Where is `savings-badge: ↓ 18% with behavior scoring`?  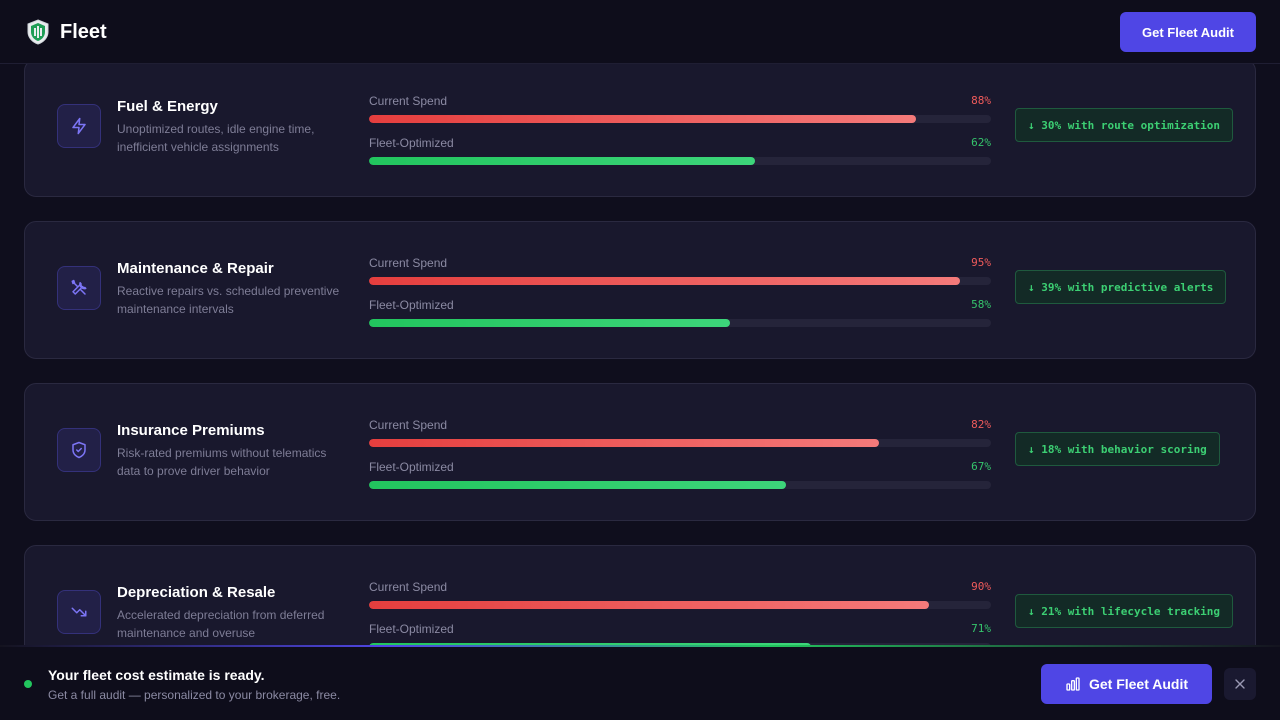
savings-badge: ↓ 18% with behavior scoring is located at coordinates (1117, 449).